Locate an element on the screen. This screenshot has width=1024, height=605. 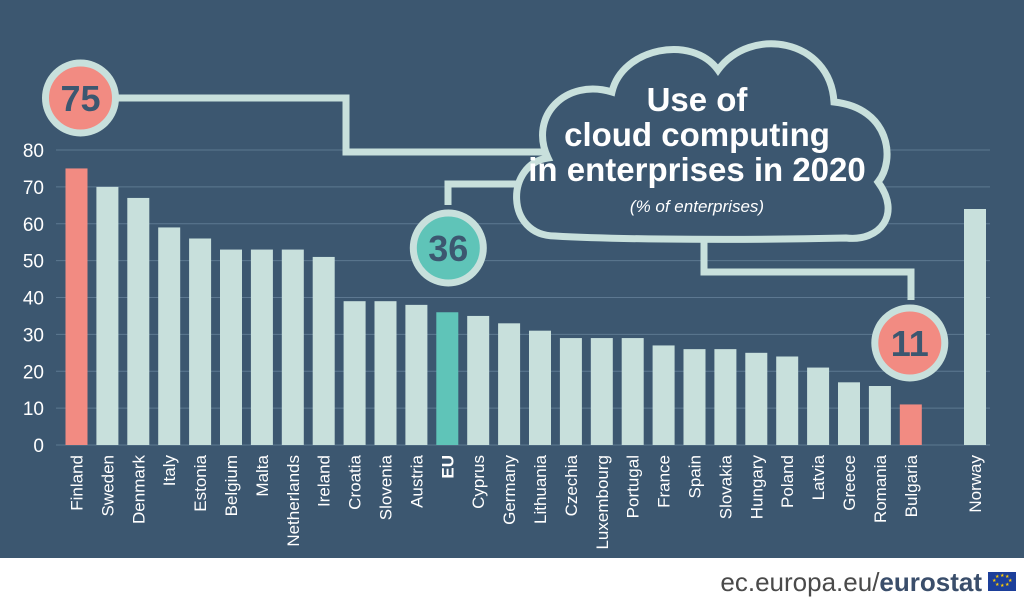
x-tick-label: Ireland is located at coordinates (324, 481).